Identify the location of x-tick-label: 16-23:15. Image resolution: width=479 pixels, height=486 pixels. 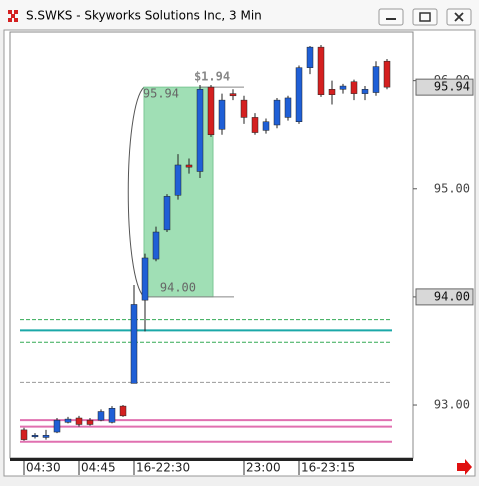
(328, 468).